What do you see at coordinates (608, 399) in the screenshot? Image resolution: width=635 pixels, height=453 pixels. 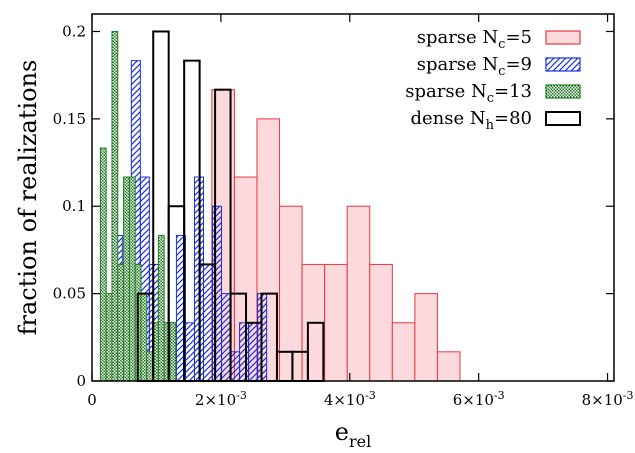 I see `x-tick-label: 8×10⁻³` at bounding box center [608, 399].